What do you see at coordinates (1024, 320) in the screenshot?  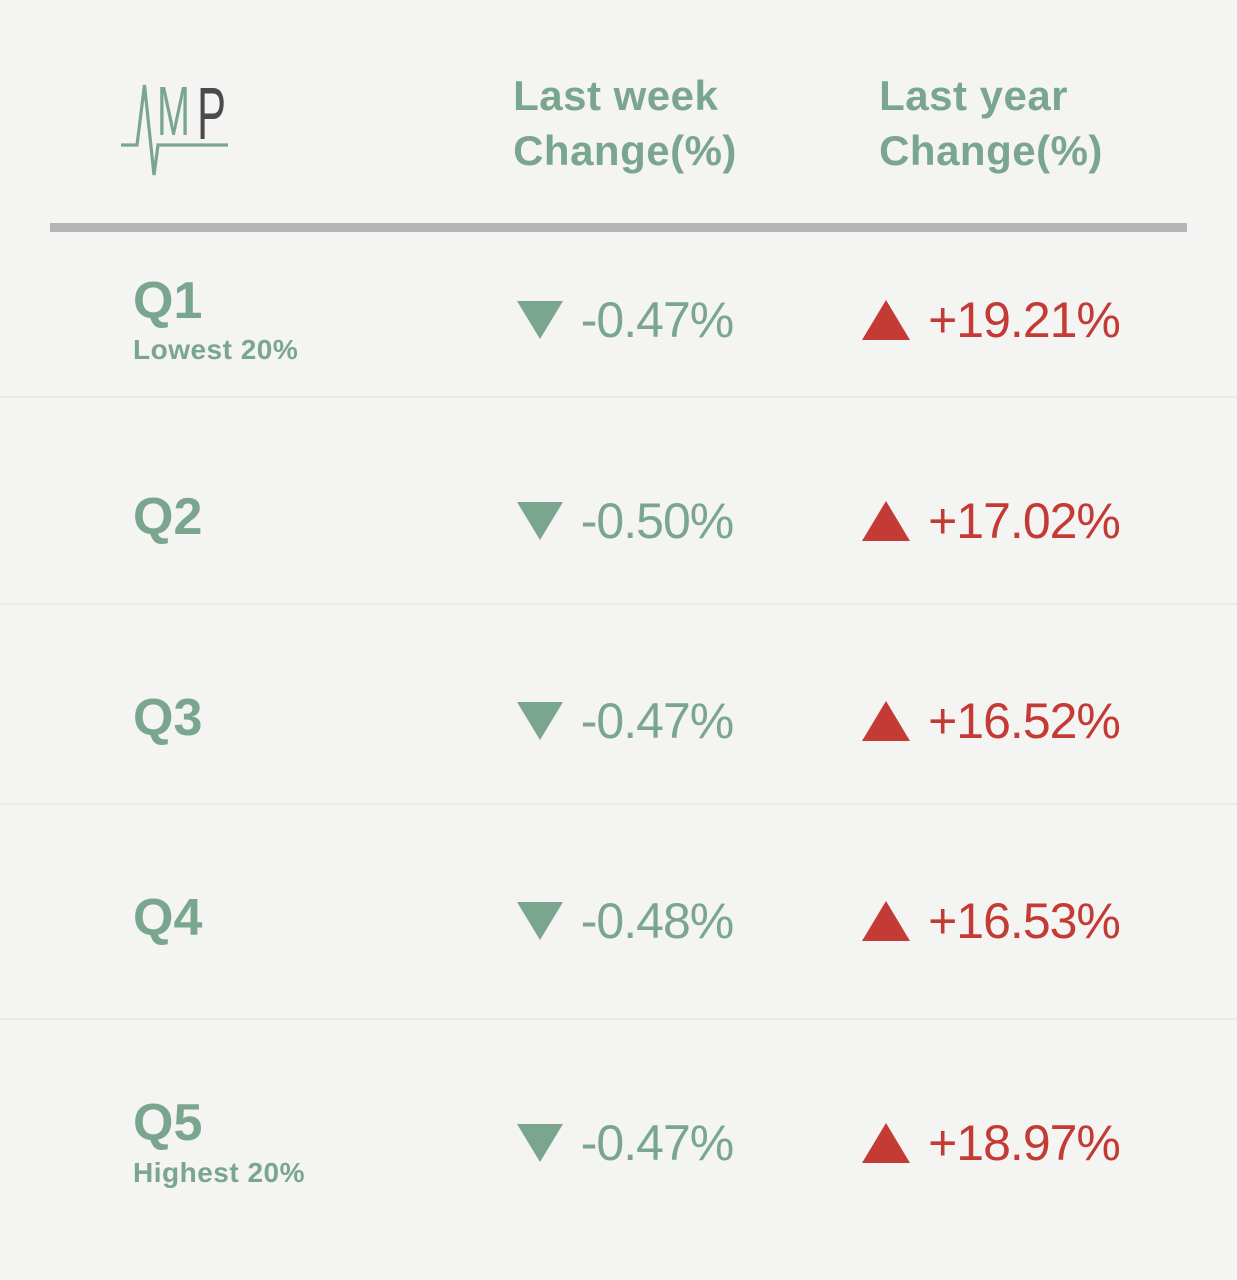 I see `year-change-value: +19.21%` at bounding box center [1024, 320].